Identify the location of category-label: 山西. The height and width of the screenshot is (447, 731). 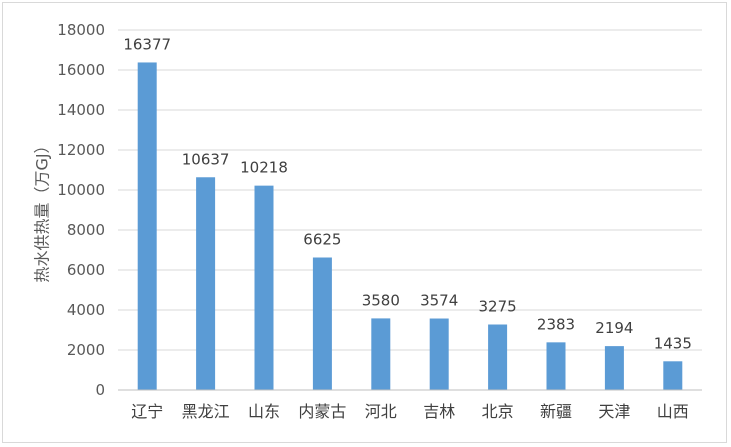
(673, 411).